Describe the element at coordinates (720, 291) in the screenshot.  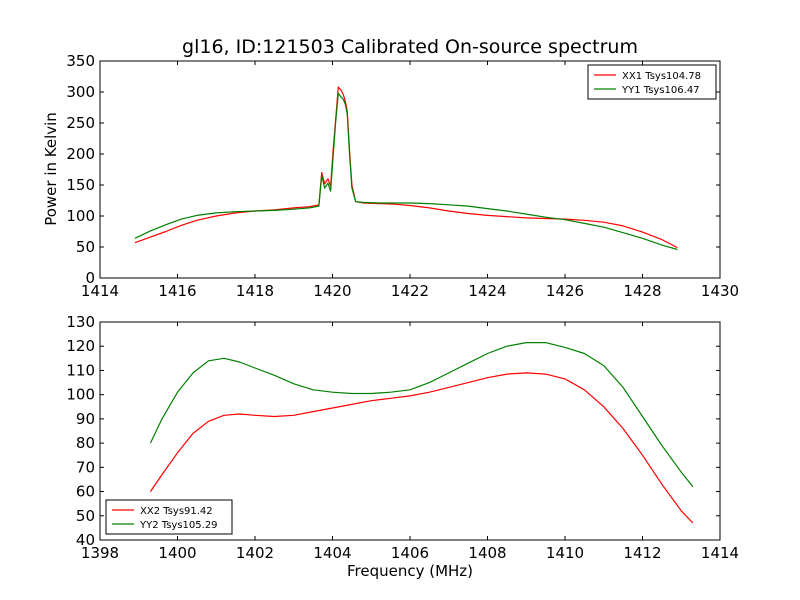
I see `chart-0-x-tick-label-8: 1430` at that location.